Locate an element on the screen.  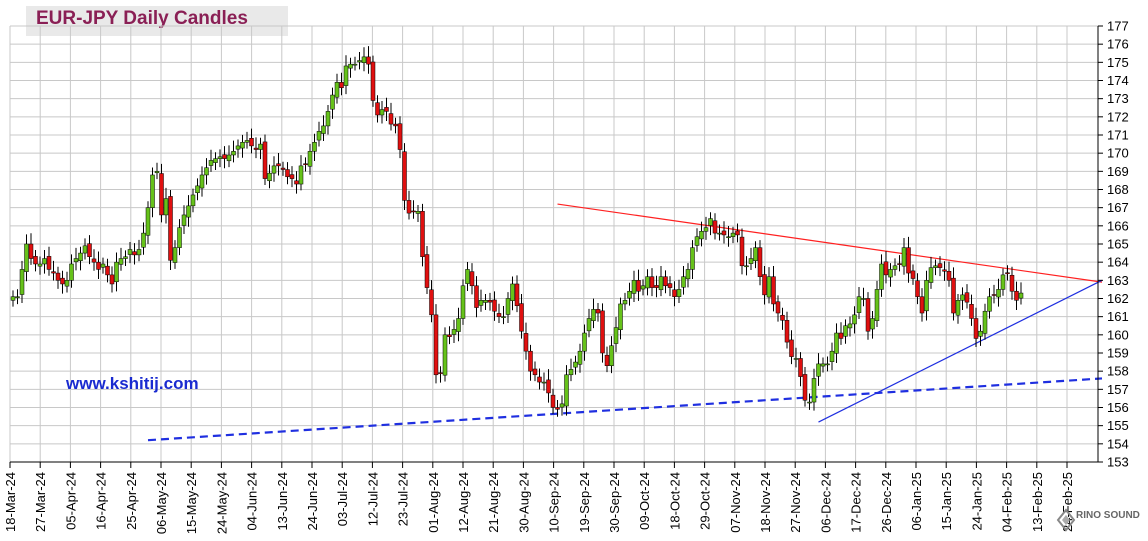
y-tick-label: 156 is located at coordinates (1118, 407).